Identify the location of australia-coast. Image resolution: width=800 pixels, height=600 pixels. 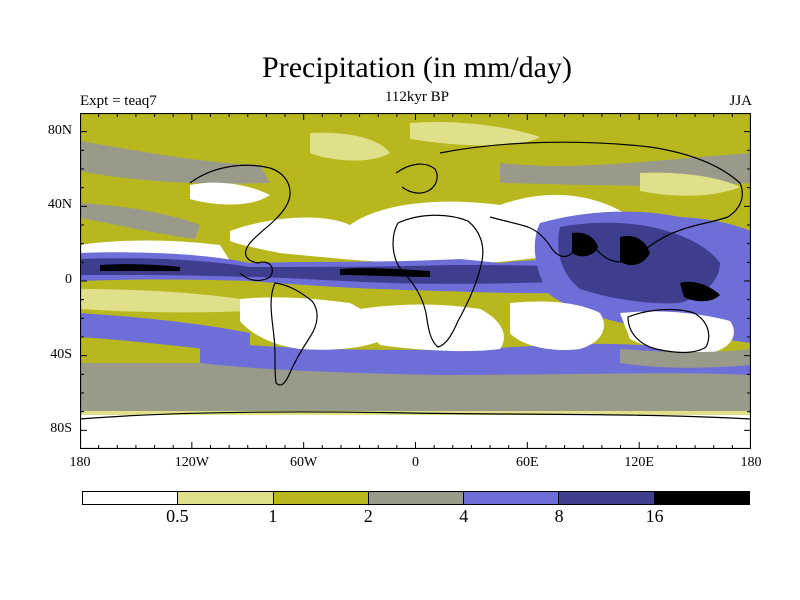
(668, 331).